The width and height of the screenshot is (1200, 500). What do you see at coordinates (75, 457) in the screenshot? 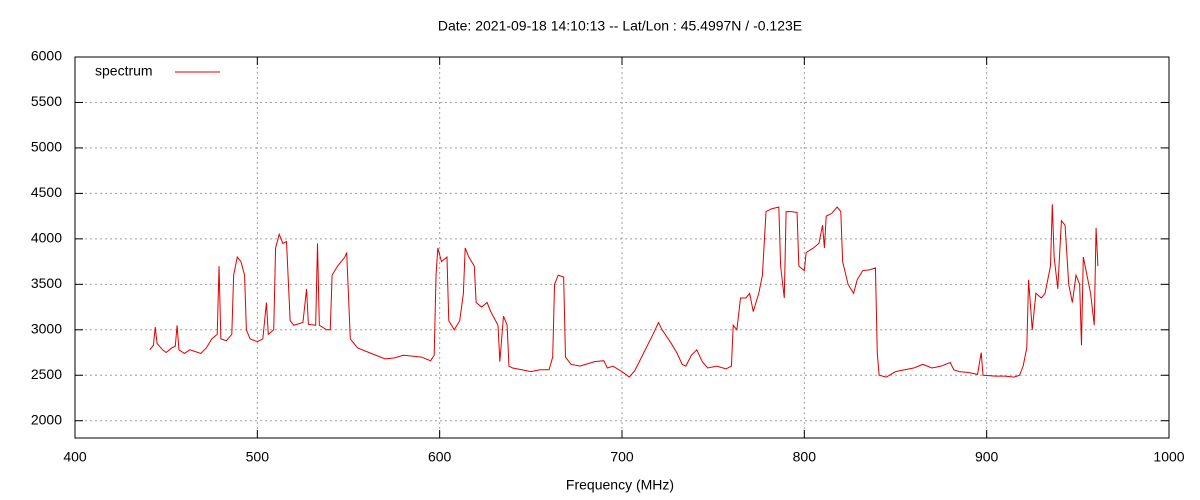
I see `x-tick-label: 400` at bounding box center [75, 457].